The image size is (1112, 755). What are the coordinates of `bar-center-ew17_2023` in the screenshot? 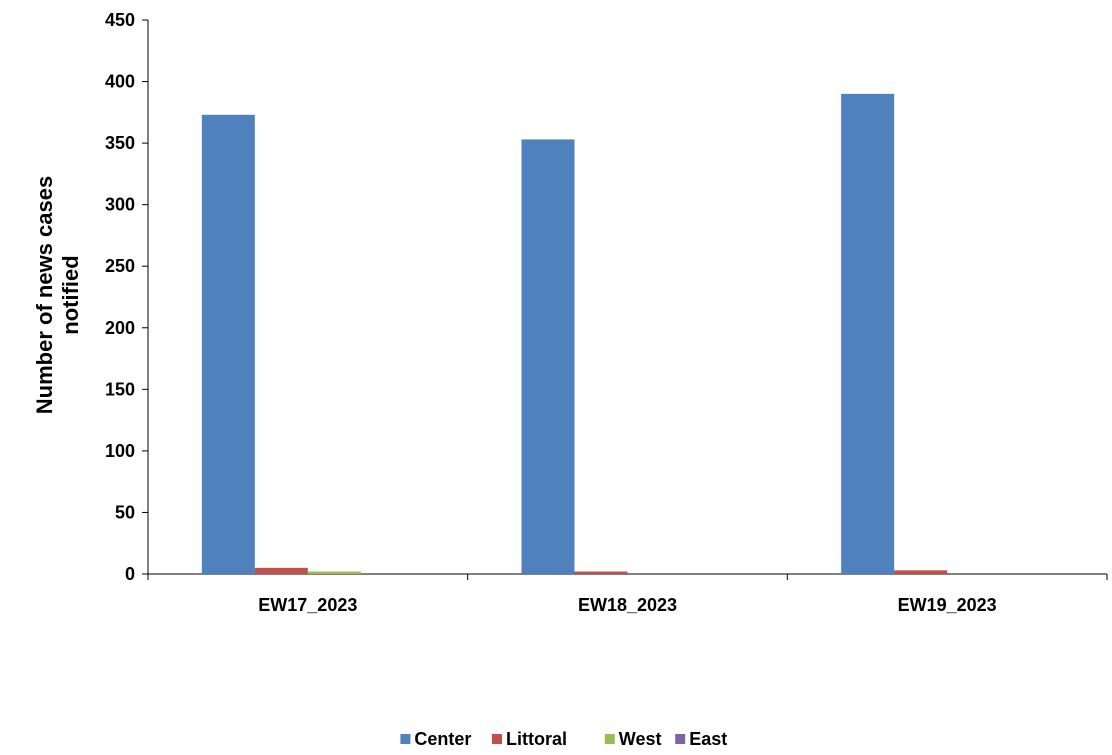 It's located at (228, 344).